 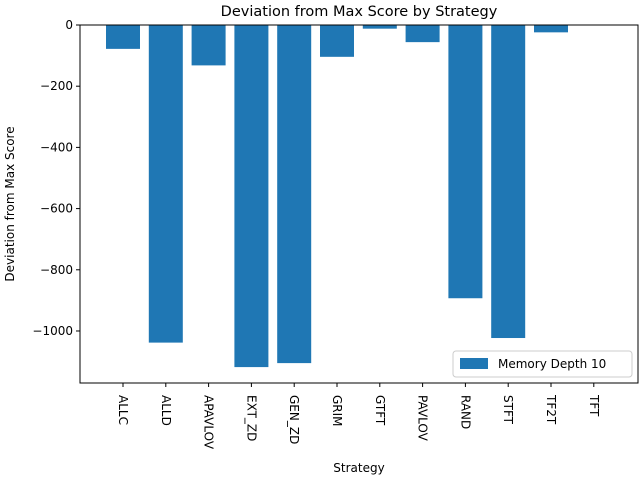 What do you see at coordinates (123, 37) in the screenshot?
I see `bar-allc` at bounding box center [123, 37].